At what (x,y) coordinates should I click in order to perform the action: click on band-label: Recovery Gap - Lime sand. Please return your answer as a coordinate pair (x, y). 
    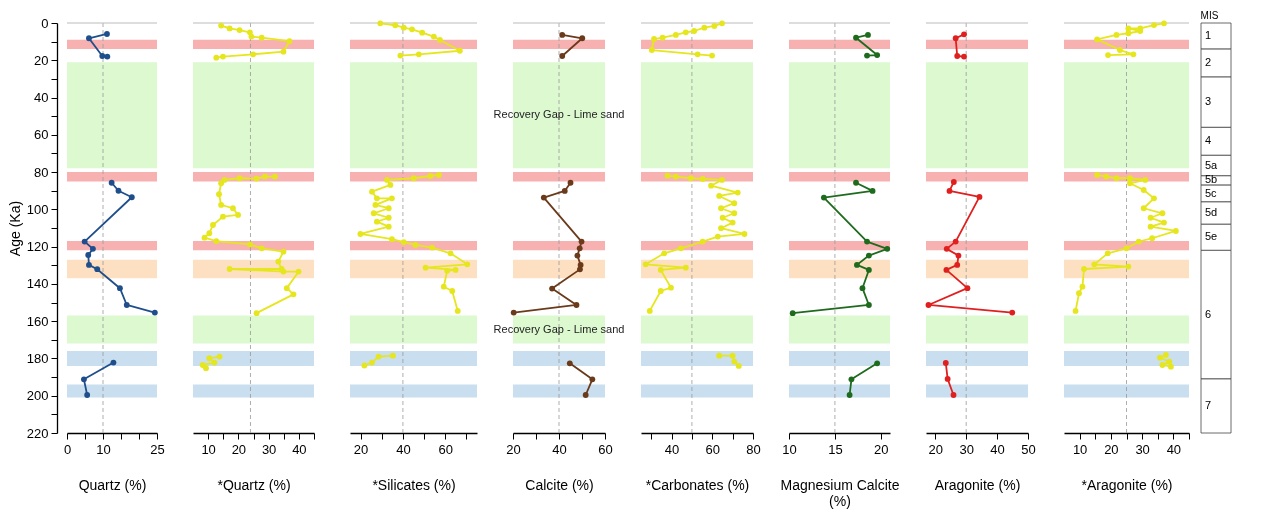
    Looking at the image, I should click on (559, 114).